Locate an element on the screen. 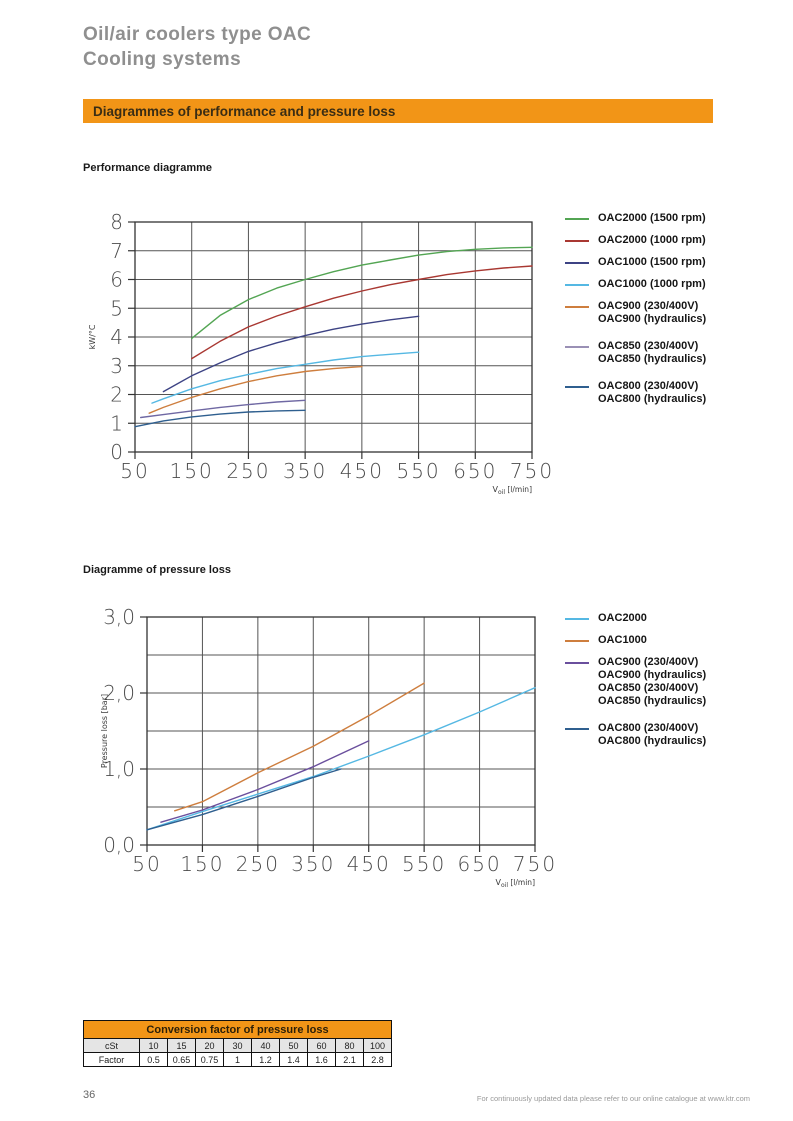 The height and width of the screenshot is (1121, 793). curve-oac1000-1500-rpm is located at coordinates (291, 354).